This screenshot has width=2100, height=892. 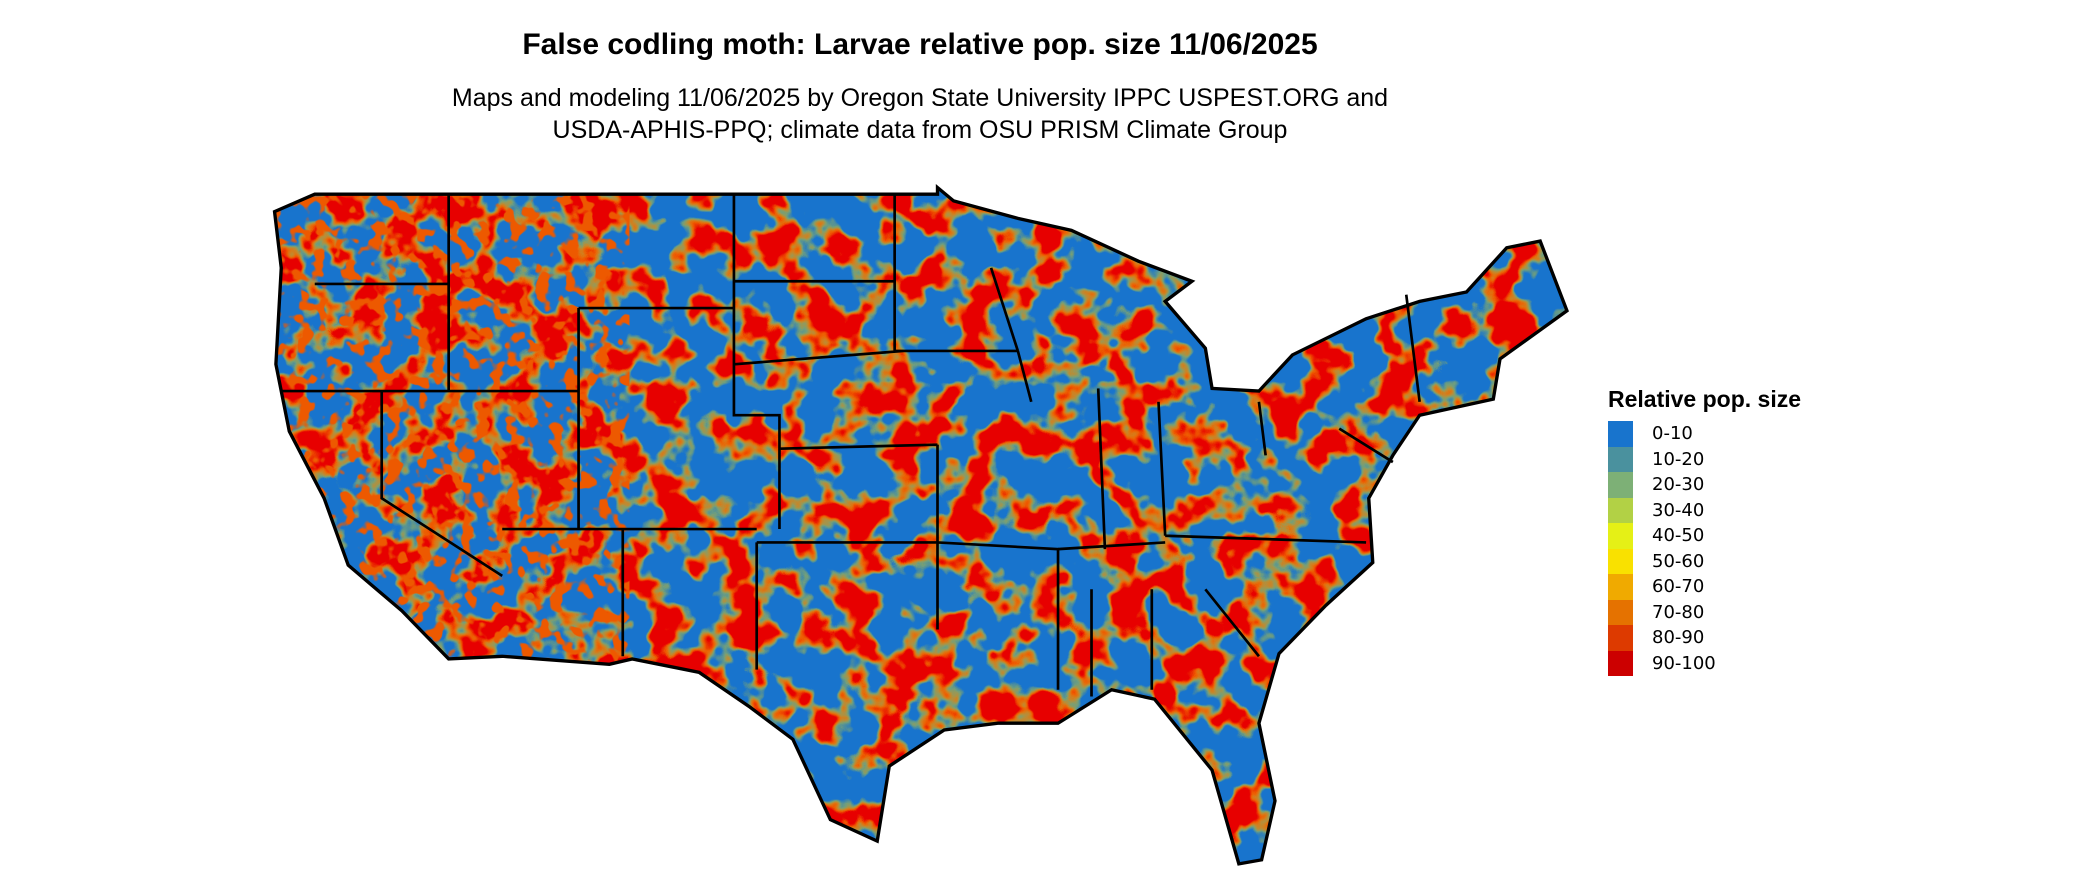 What do you see at coordinates (1678, 510) in the screenshot?
I see `legend-label: 30-40` at bounding box center [1678, 510].